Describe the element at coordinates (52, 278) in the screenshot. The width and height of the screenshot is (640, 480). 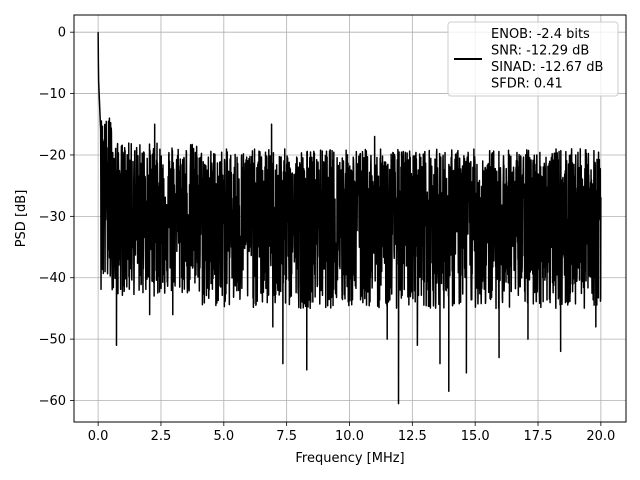
I see `y-tick-label: −40` at that location.